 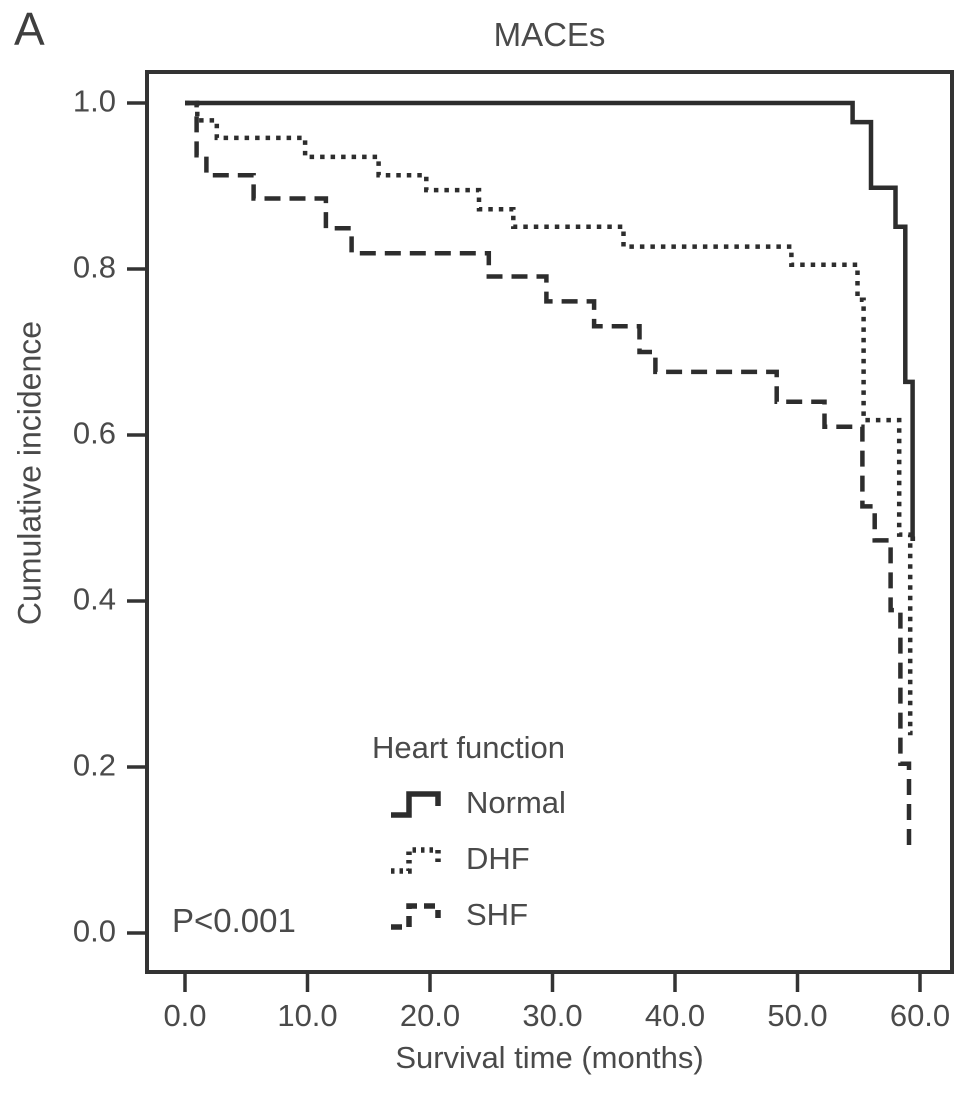 I want to click on y-tick-label: 0.6, so click(x=94, y=433).